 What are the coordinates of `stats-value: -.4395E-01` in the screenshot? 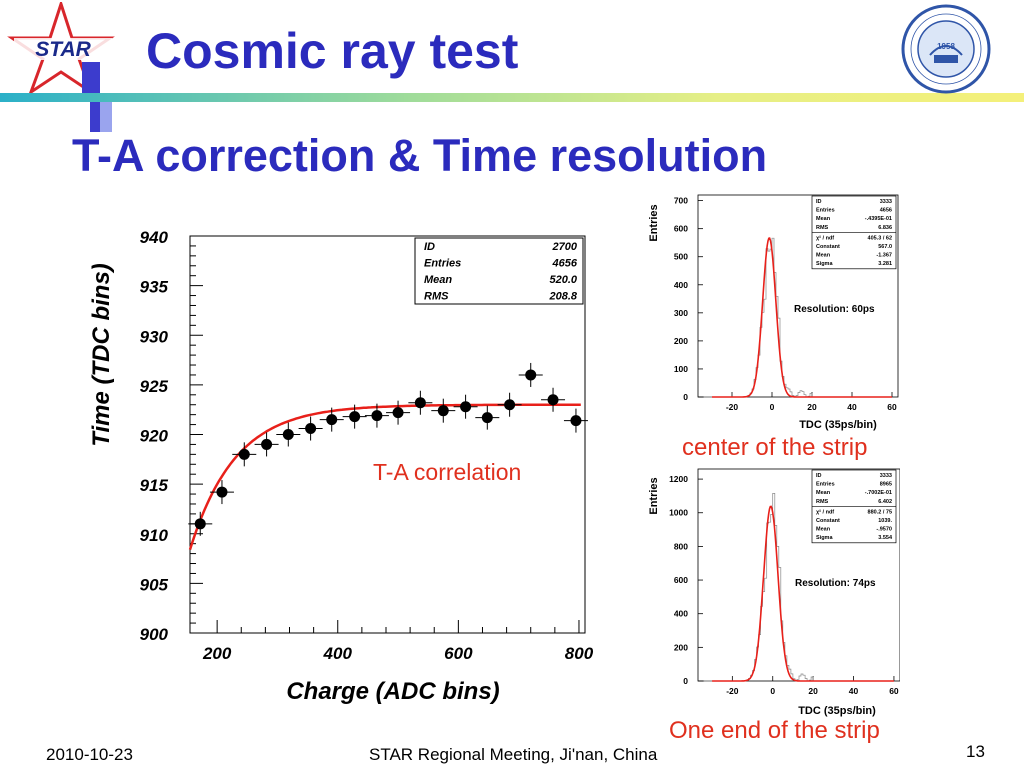 It's located at (878, 219).